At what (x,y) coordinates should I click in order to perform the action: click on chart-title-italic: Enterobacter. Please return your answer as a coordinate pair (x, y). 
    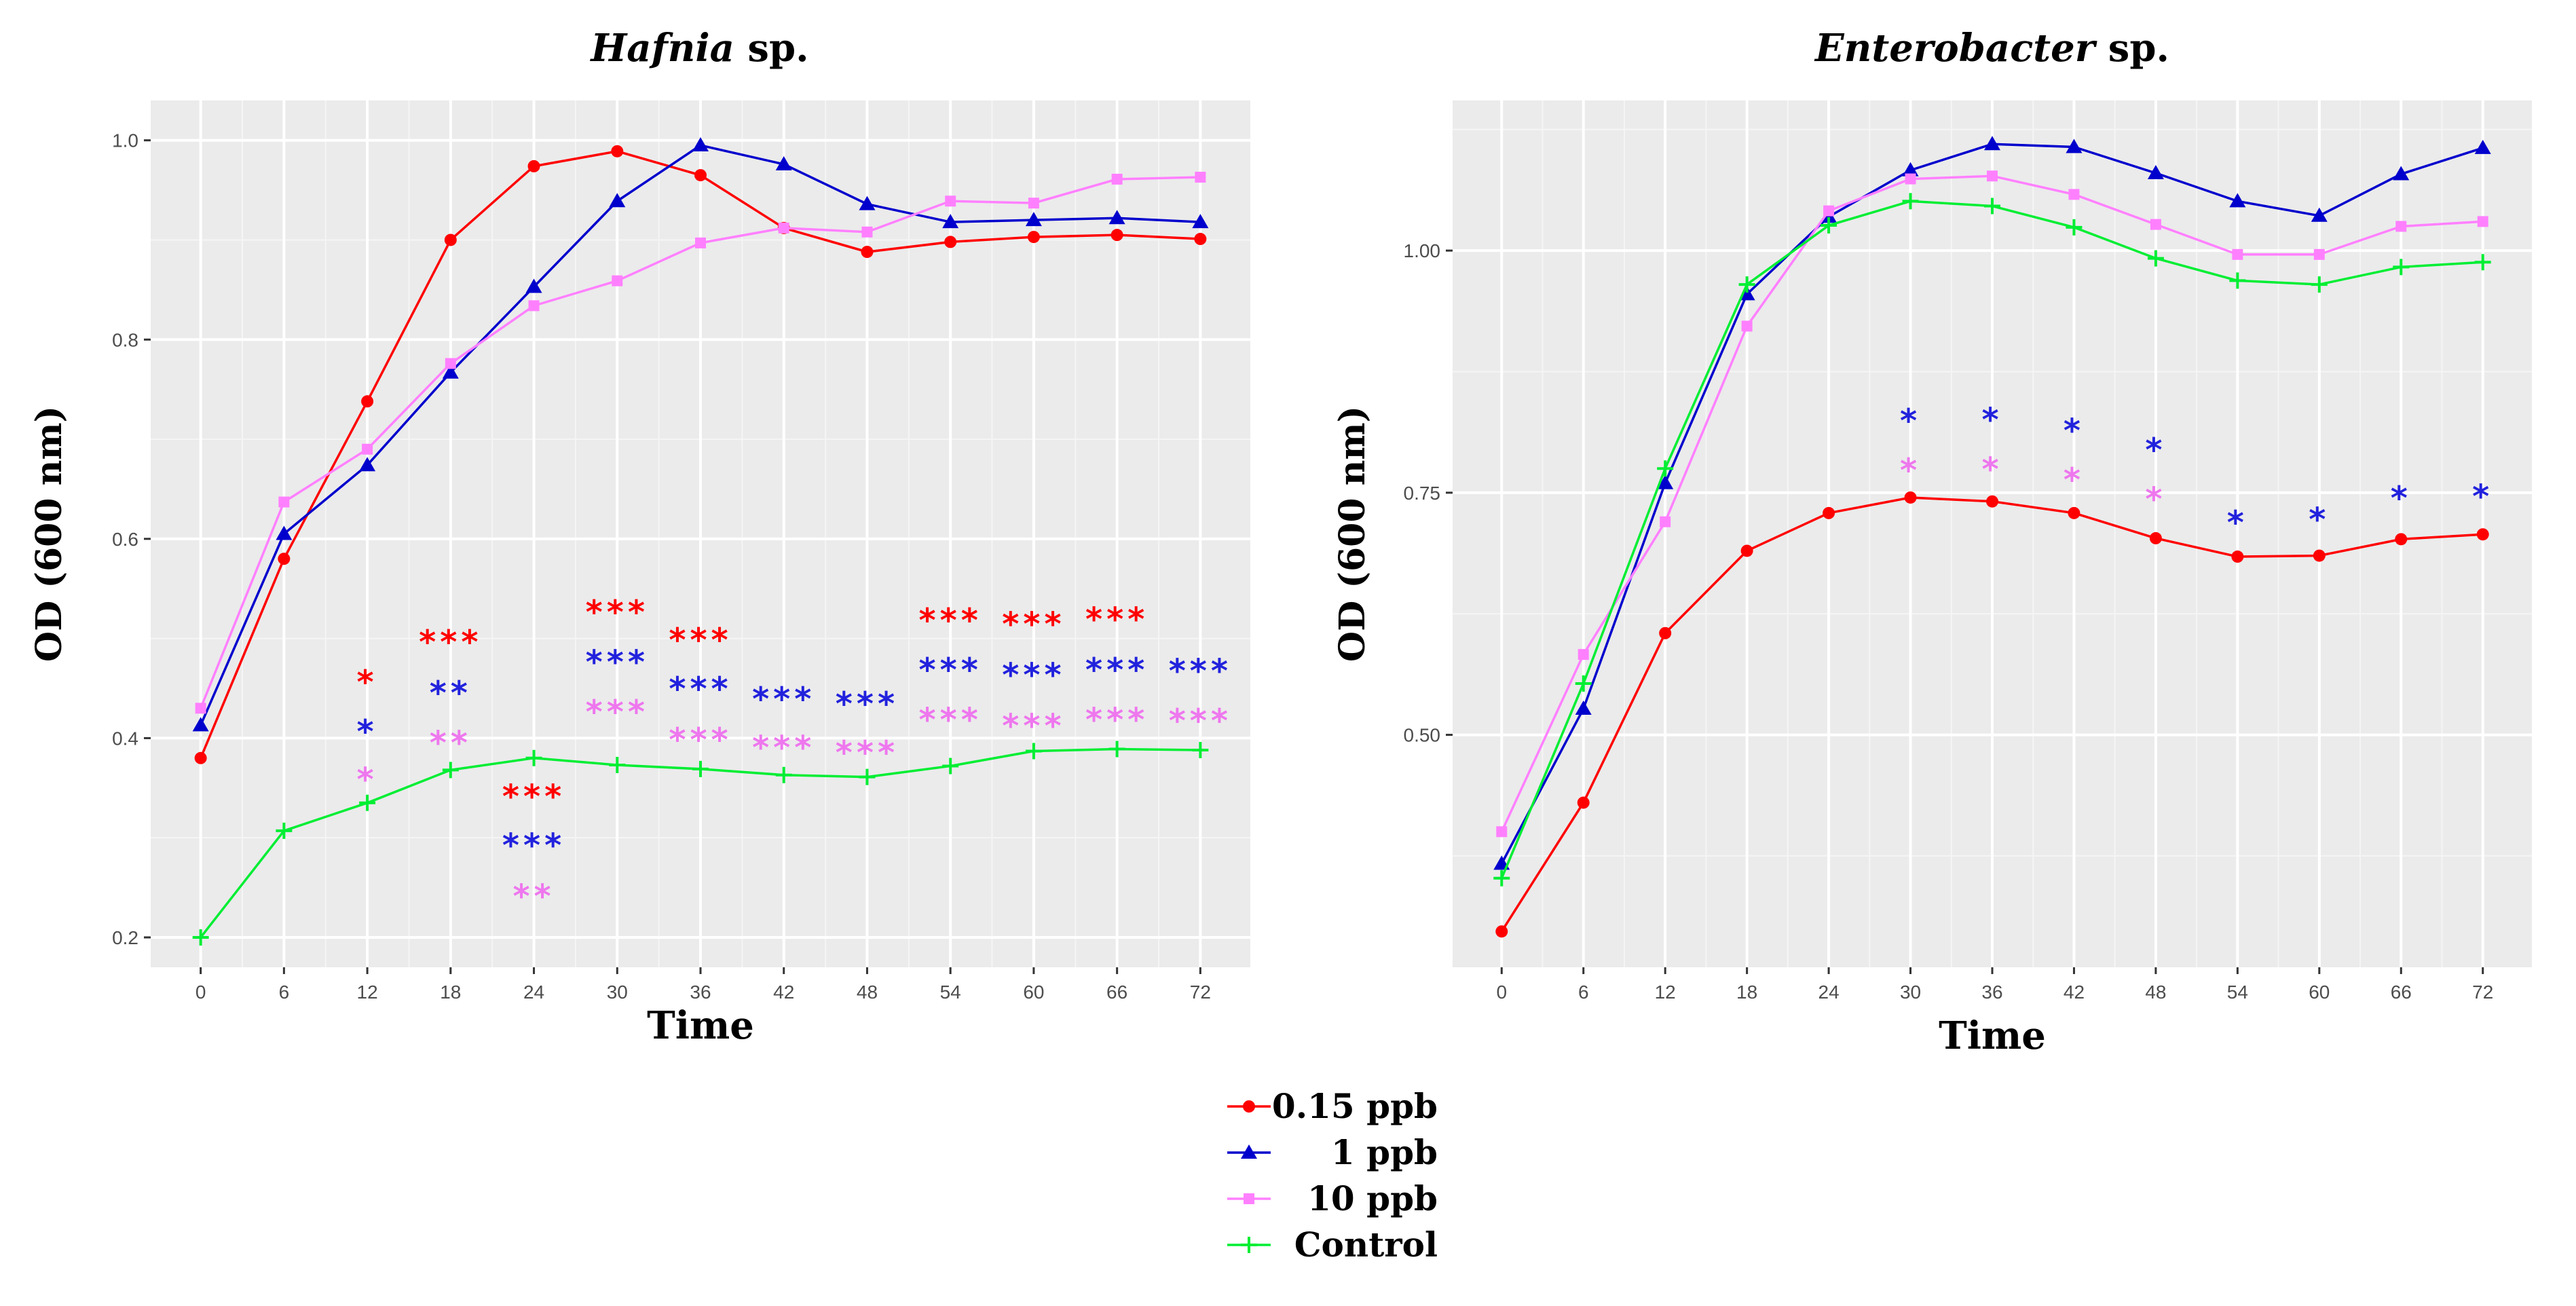
    Looking at the image, I should click on (1956, 49).